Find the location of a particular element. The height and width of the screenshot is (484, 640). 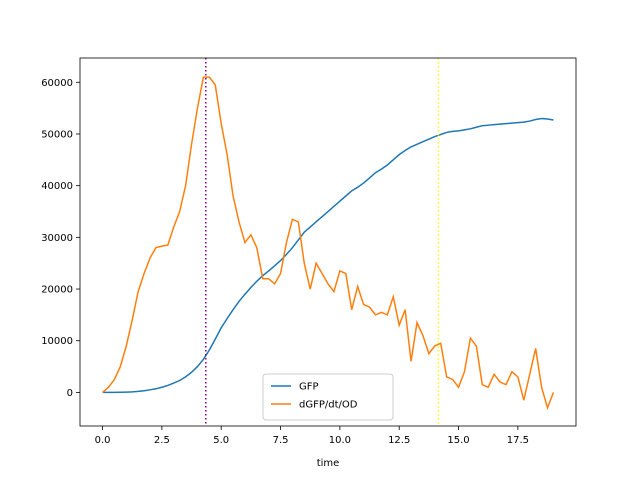

x-tick-label: 0.0 is located at coordinates (103, 440).